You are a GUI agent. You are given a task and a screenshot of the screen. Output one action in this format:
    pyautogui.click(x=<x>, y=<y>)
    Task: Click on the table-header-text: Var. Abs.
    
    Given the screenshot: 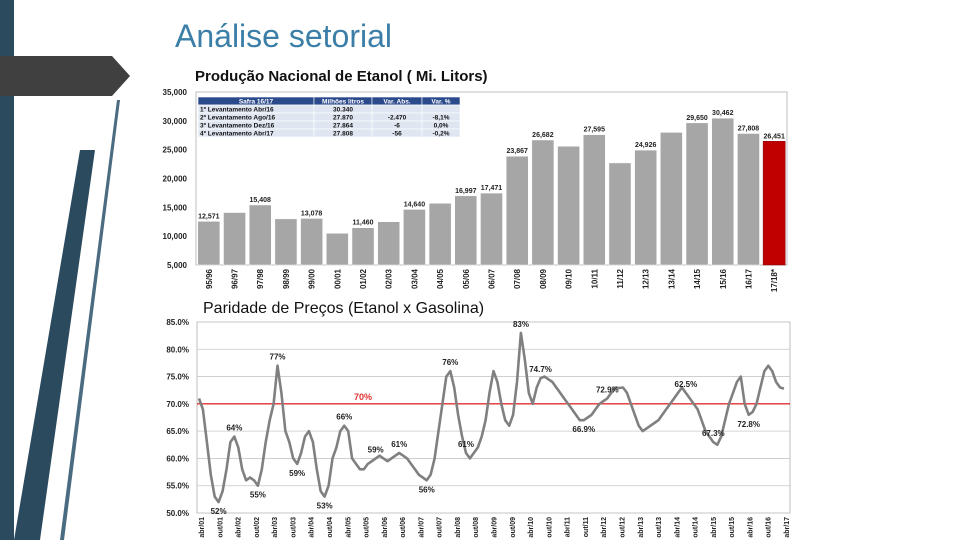 What is the action you would take?
    pyautogui.click(x=396, y=101)
    